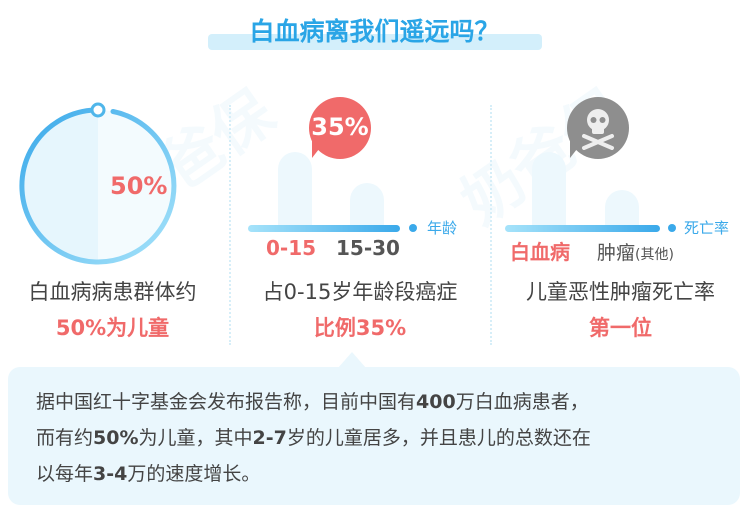  I want to click on text: 万的速度增长。, so click(194, 474).